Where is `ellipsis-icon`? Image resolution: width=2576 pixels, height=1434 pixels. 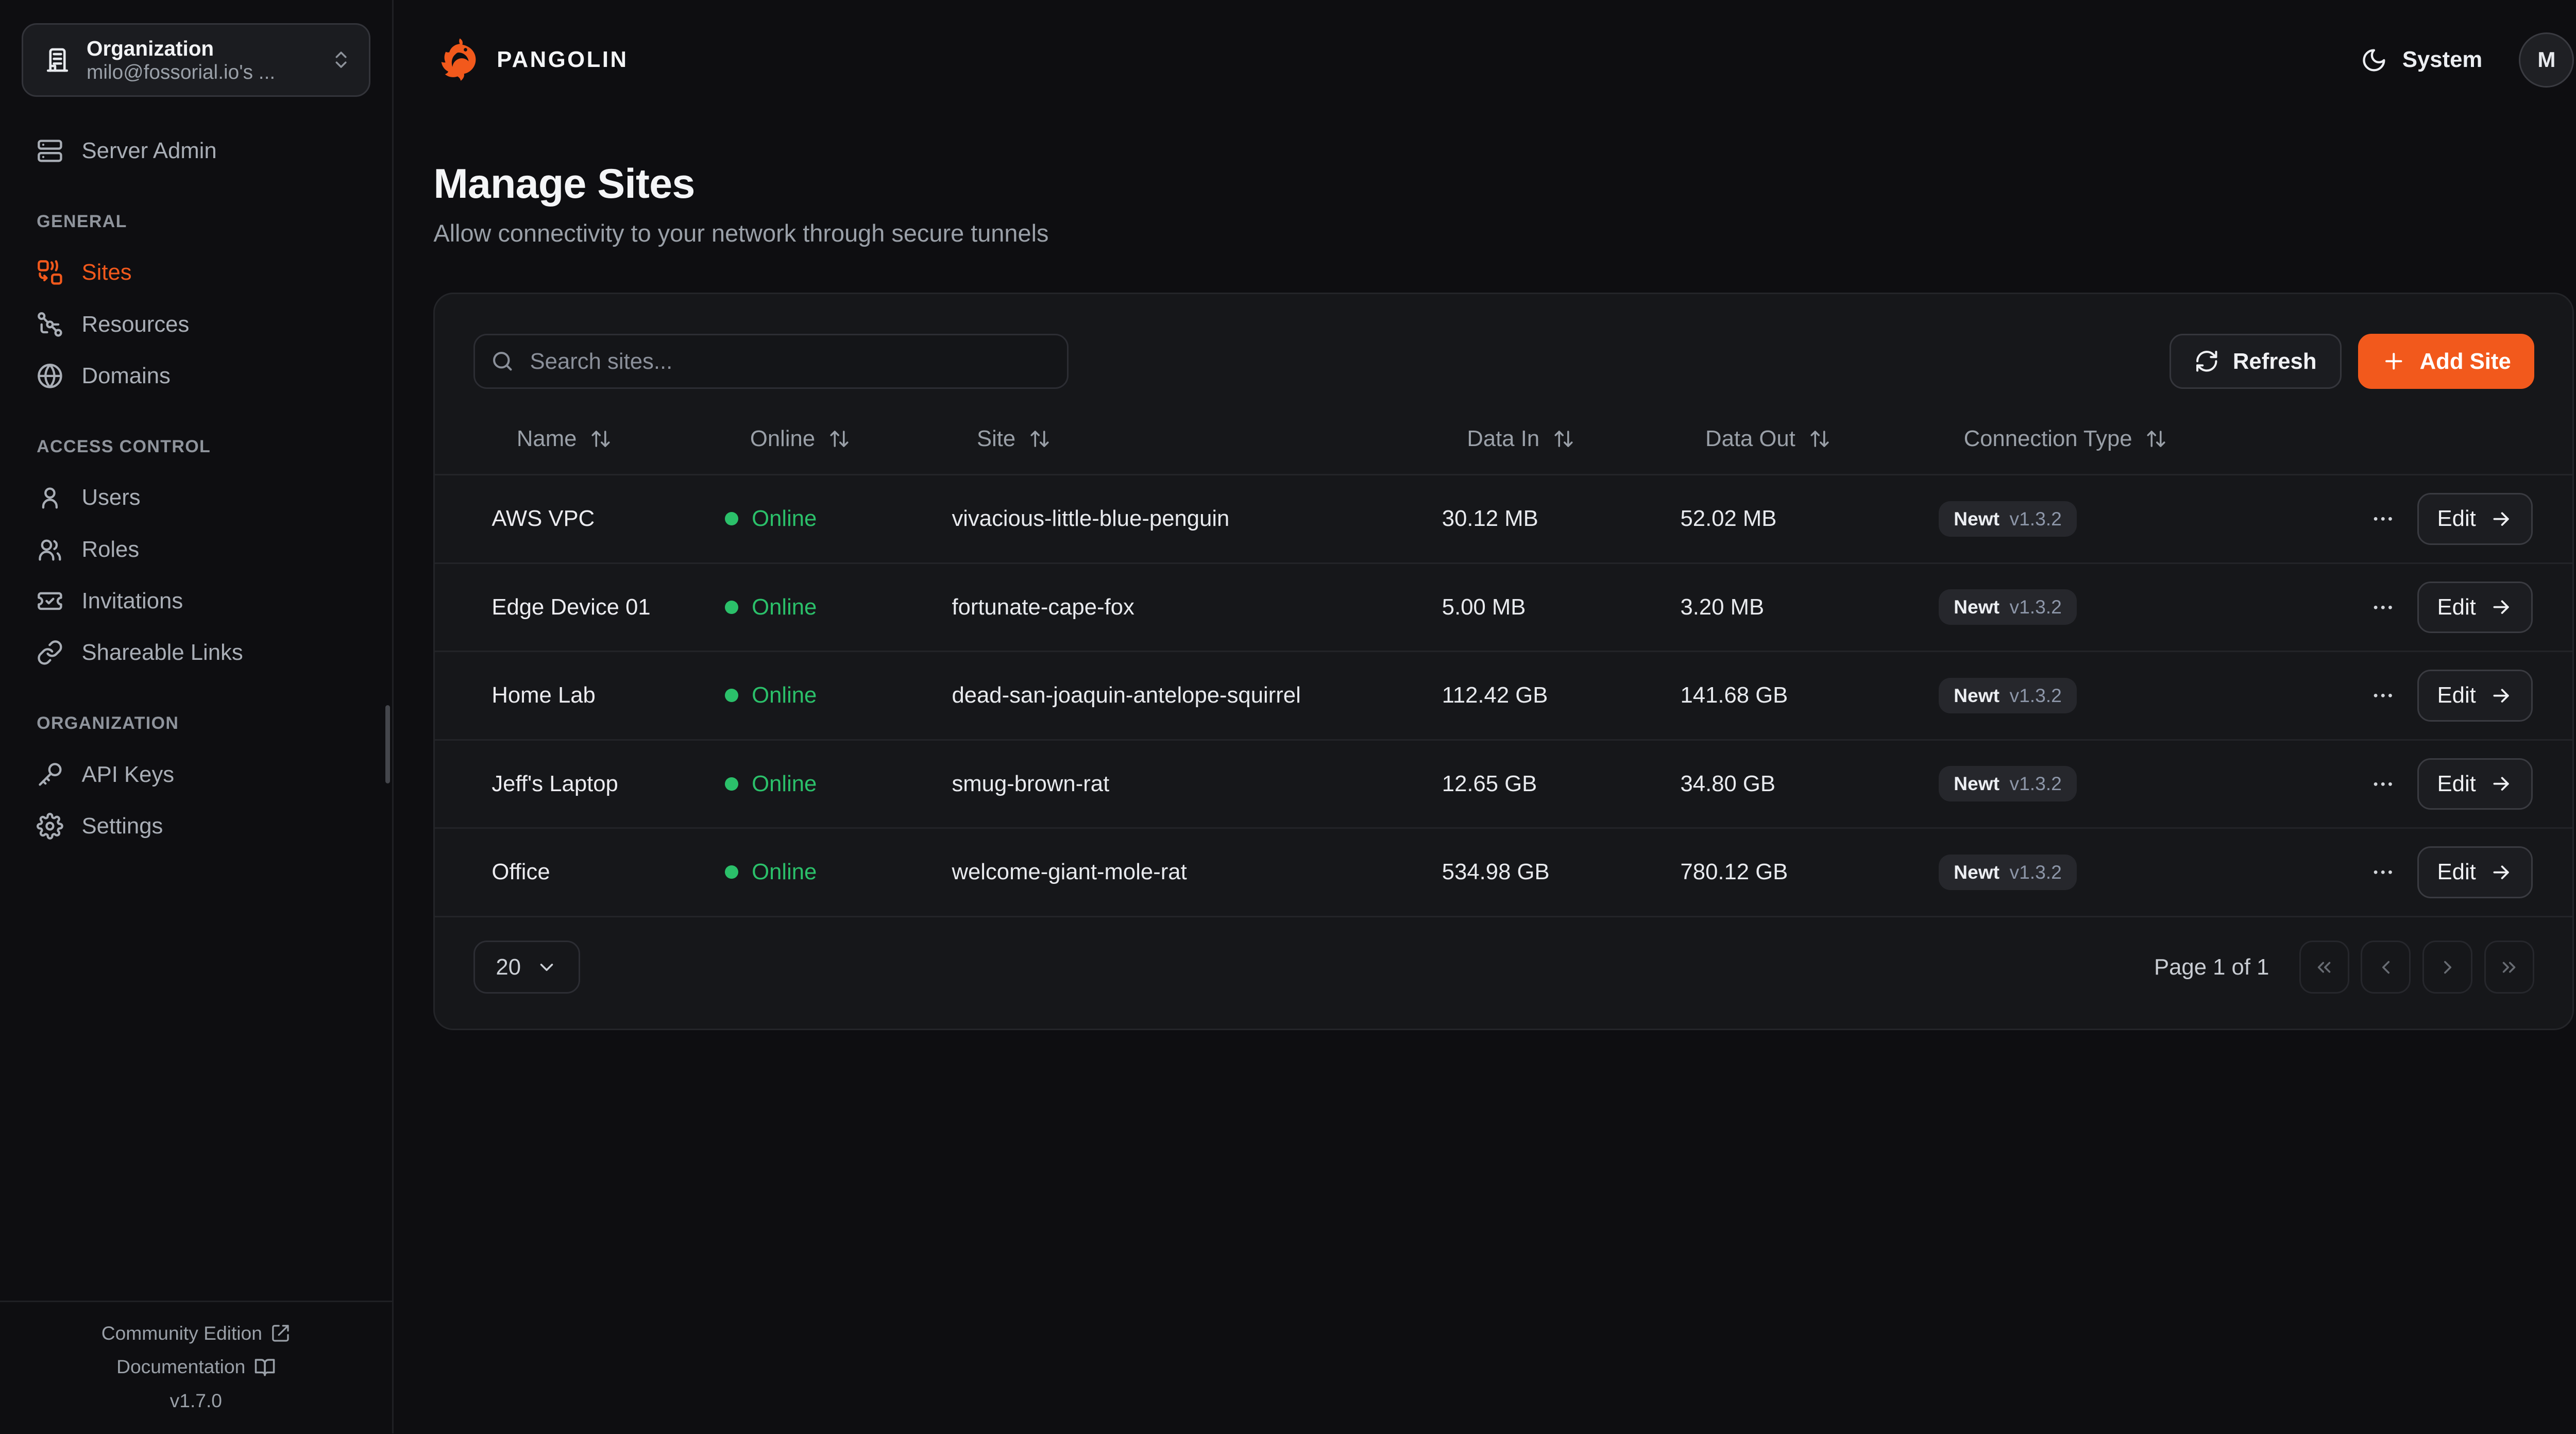
ellipsis-icon is located at coordinates (2383, 607).